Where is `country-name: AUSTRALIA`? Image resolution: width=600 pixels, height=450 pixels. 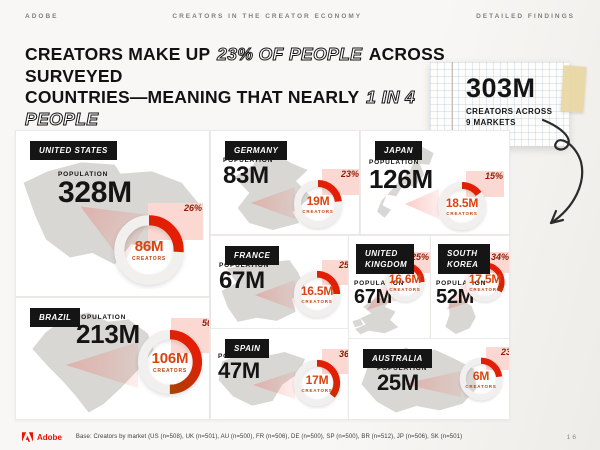
country-name: AUSTRALIA is located at coordinates (397, 358).